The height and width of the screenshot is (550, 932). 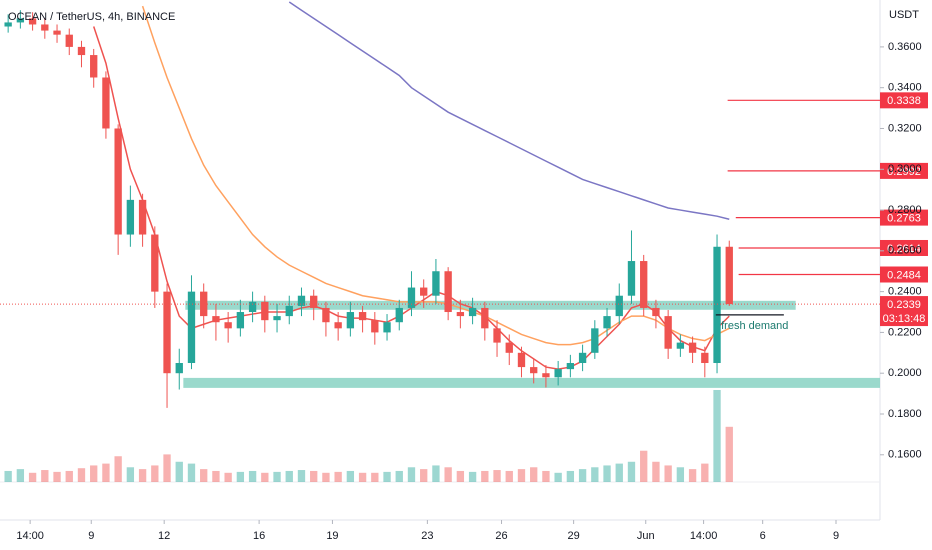 What do you see at coordinates (905, 251) in the screenshot?
I see `y-tick-label: 0.2600` at bounding box center [905, 251].